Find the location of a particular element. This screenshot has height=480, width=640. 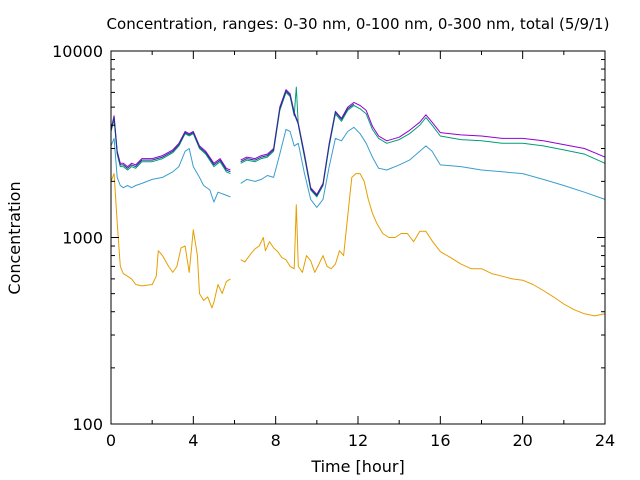

x-tick-label: 12 is located at coordinates (358, 440).